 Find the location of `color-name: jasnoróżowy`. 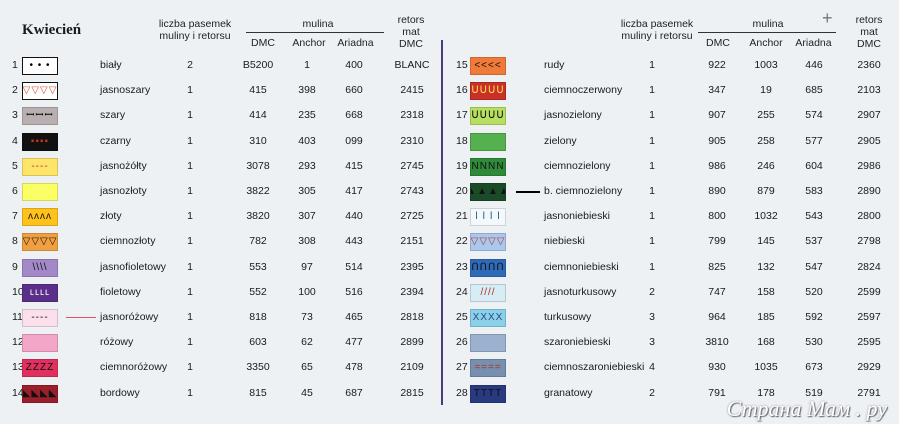

color-name: jasnoróżowy is located at coordinates (129, 317).